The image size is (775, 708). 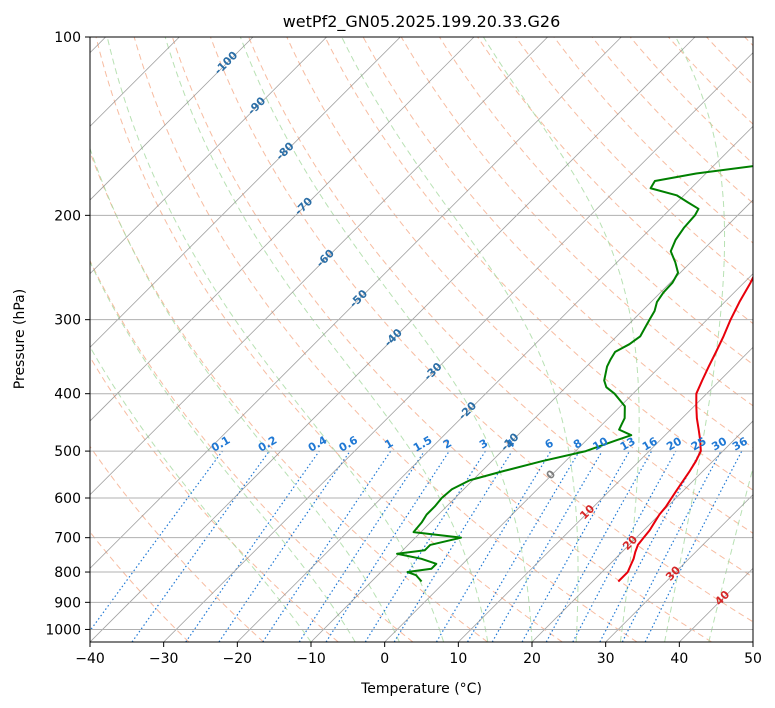 I want to click on x-tick-label: 50, so click(x=753, y=659).